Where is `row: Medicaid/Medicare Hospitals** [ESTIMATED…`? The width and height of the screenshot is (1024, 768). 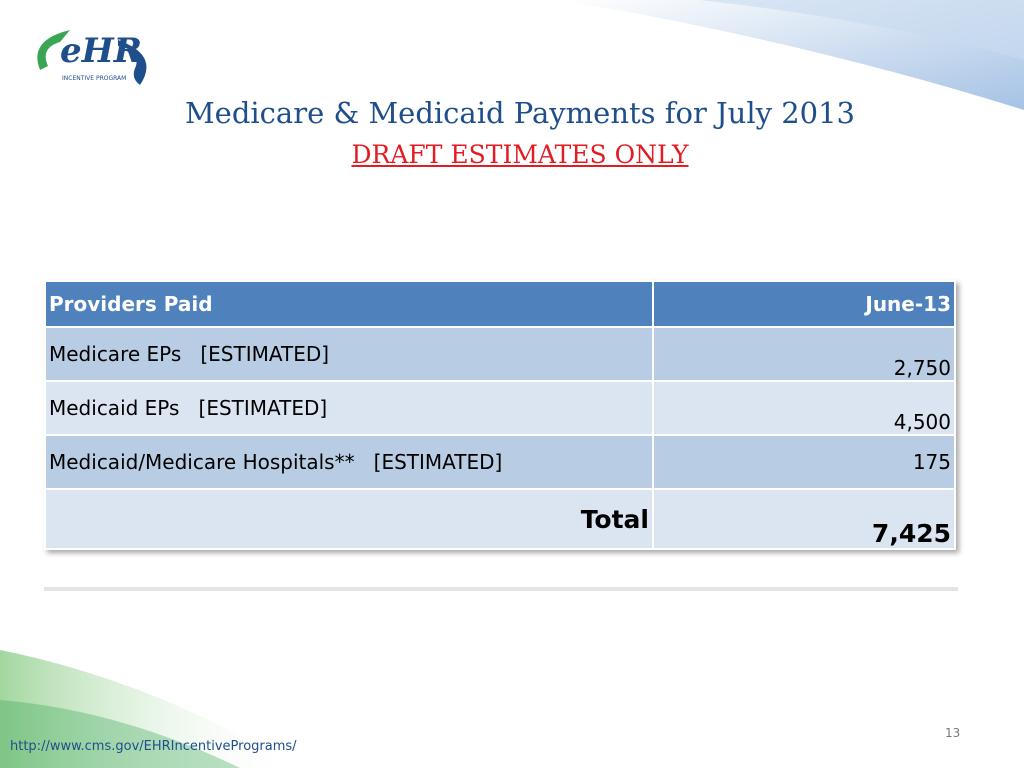 row: Medicaid/Medicare Hospitals** [ESTIMATED… is located at coordinates (500, 462).